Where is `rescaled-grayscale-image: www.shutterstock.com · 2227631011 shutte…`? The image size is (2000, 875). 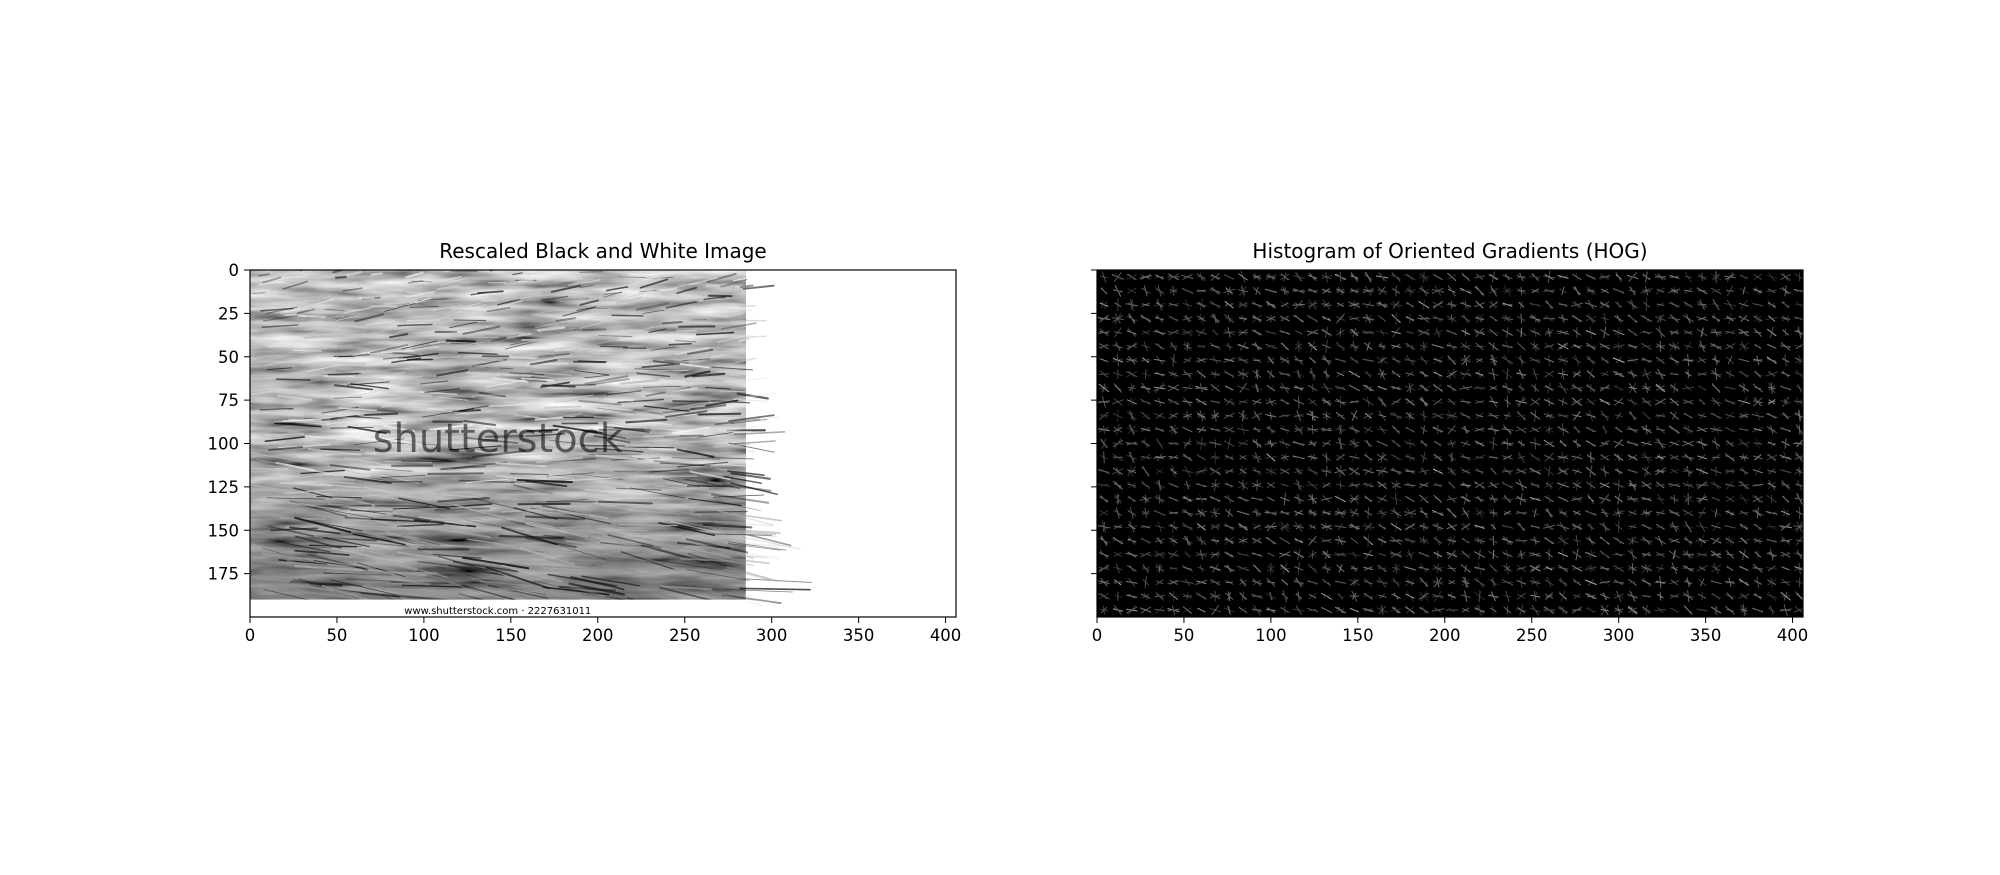
rescaled-grayscale-image: www.shutterstock.com · 2227631011 shutte… is located at coordinates (531, 443).